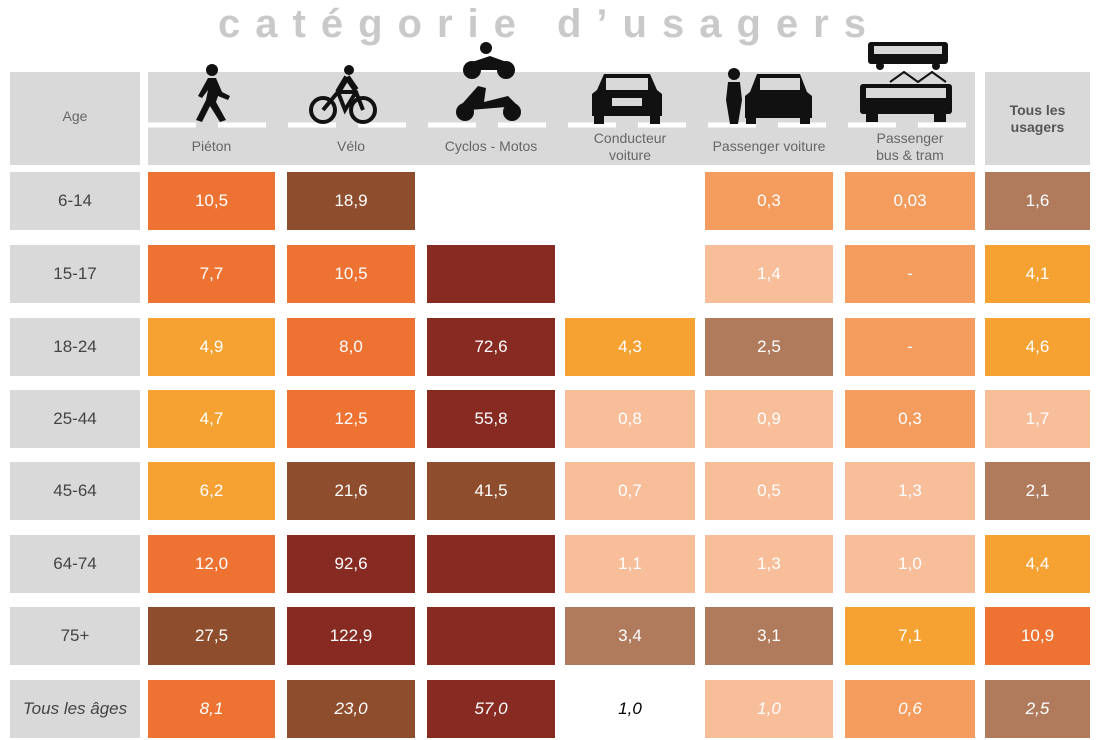 The height and width of the screenshot is (740, 1099). Describe the element at coordinates (1037, 564) in the screenshot. I see `value-cell: 4,4` at that location.